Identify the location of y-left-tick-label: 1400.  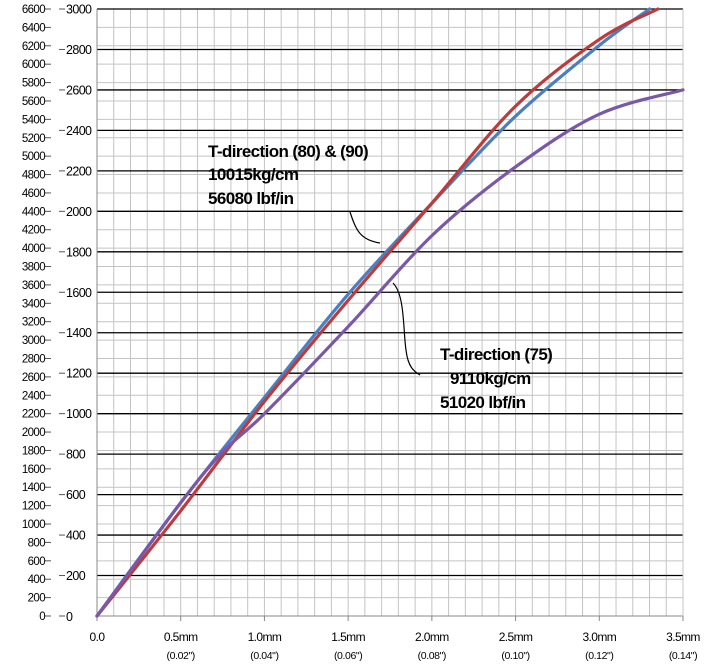
(33, 488).